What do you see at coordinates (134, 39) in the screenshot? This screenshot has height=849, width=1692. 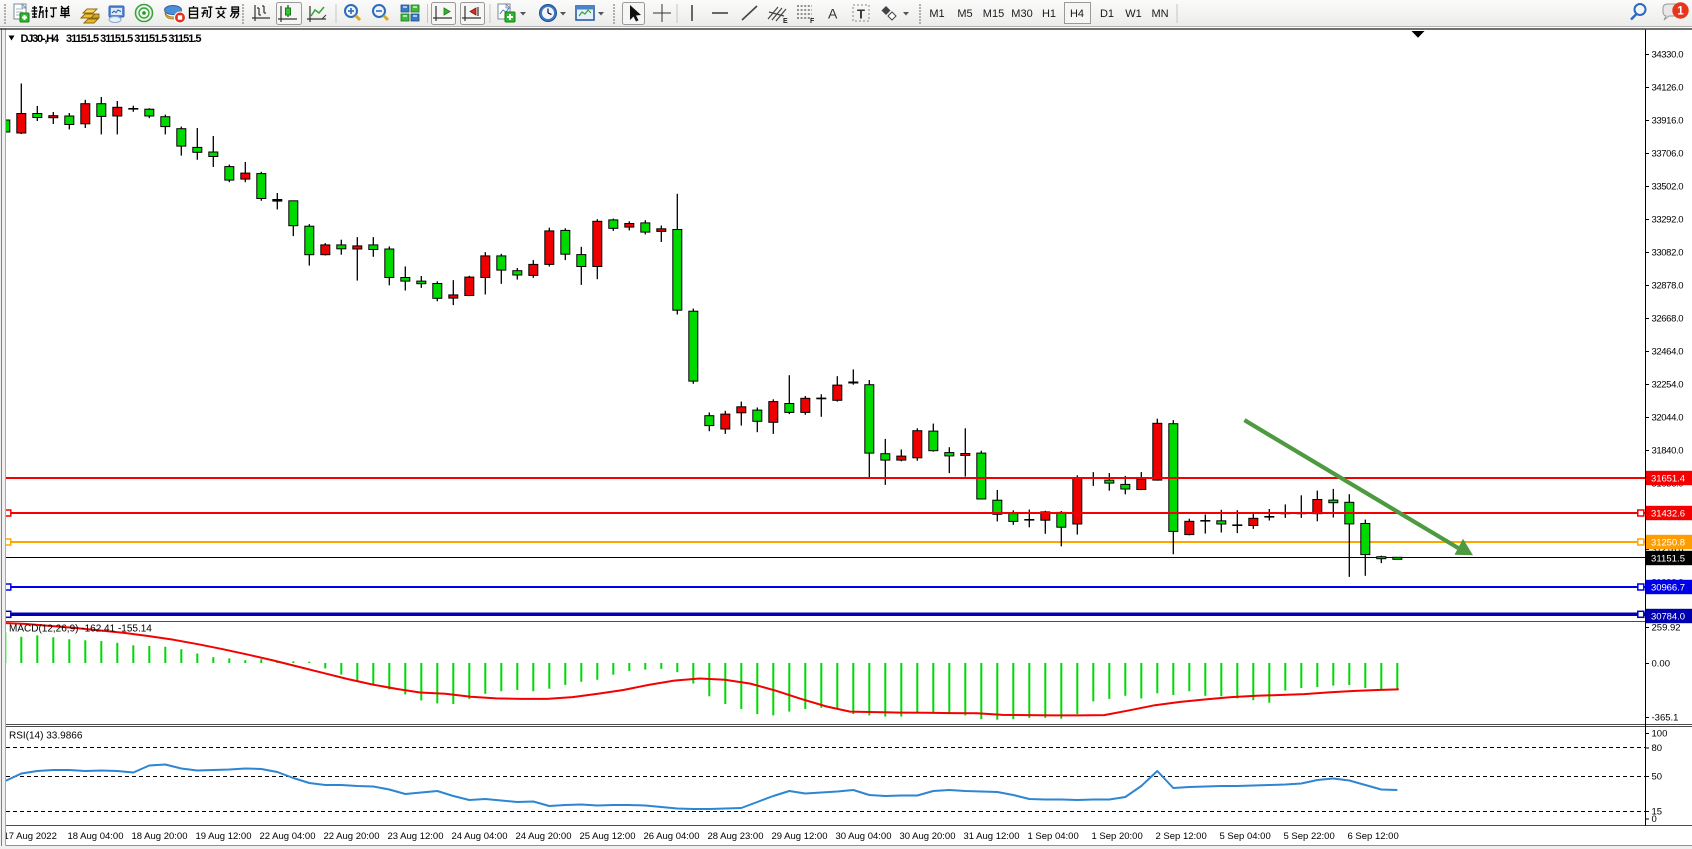 I see `svg-text:31151.5 31151.5 31151.5 31151.: 31151.5 31151.5 31151.5 31151.5` at bounding box center [134, 39].